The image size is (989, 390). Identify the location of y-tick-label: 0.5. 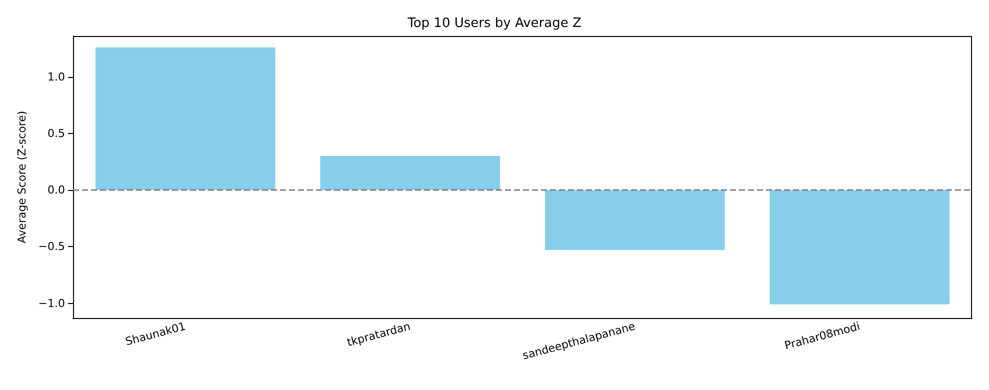
(56, 133).